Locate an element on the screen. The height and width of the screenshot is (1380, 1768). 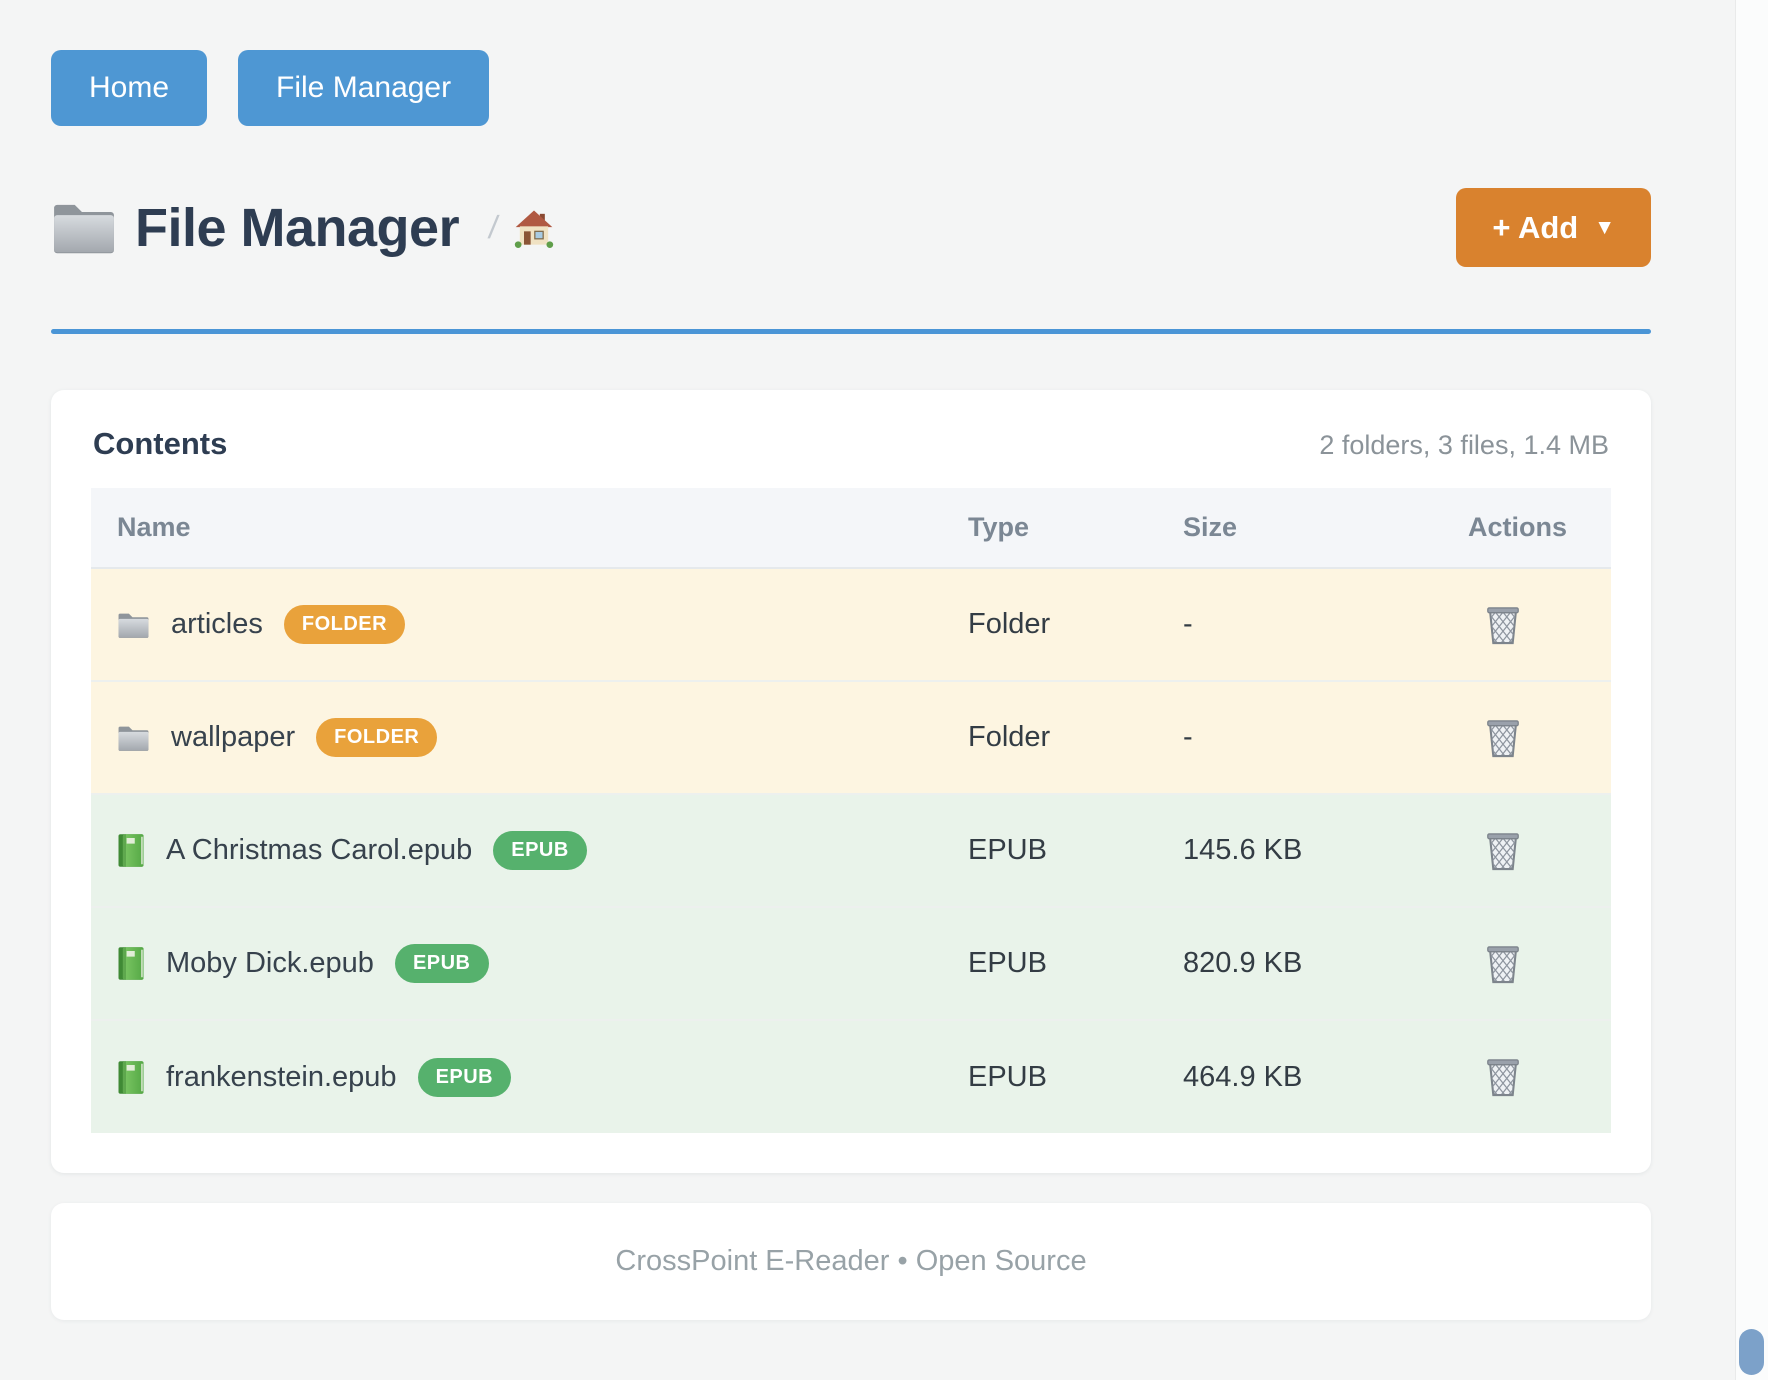
contents-card-header: Contents 2 folders, 3 files, 1.4 MB is located at coordinates (851, 452).